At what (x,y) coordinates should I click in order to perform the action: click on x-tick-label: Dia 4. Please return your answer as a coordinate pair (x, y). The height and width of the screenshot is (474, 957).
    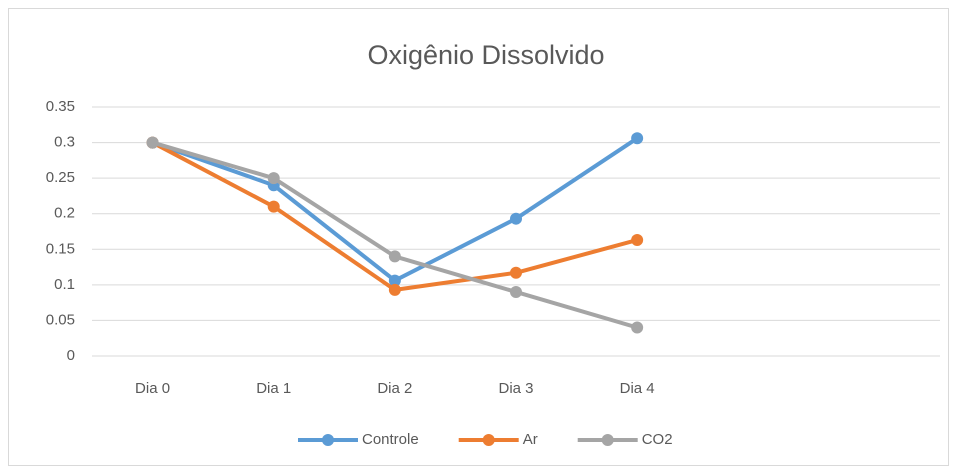
    Looking at the image, I should click on (637, 388).